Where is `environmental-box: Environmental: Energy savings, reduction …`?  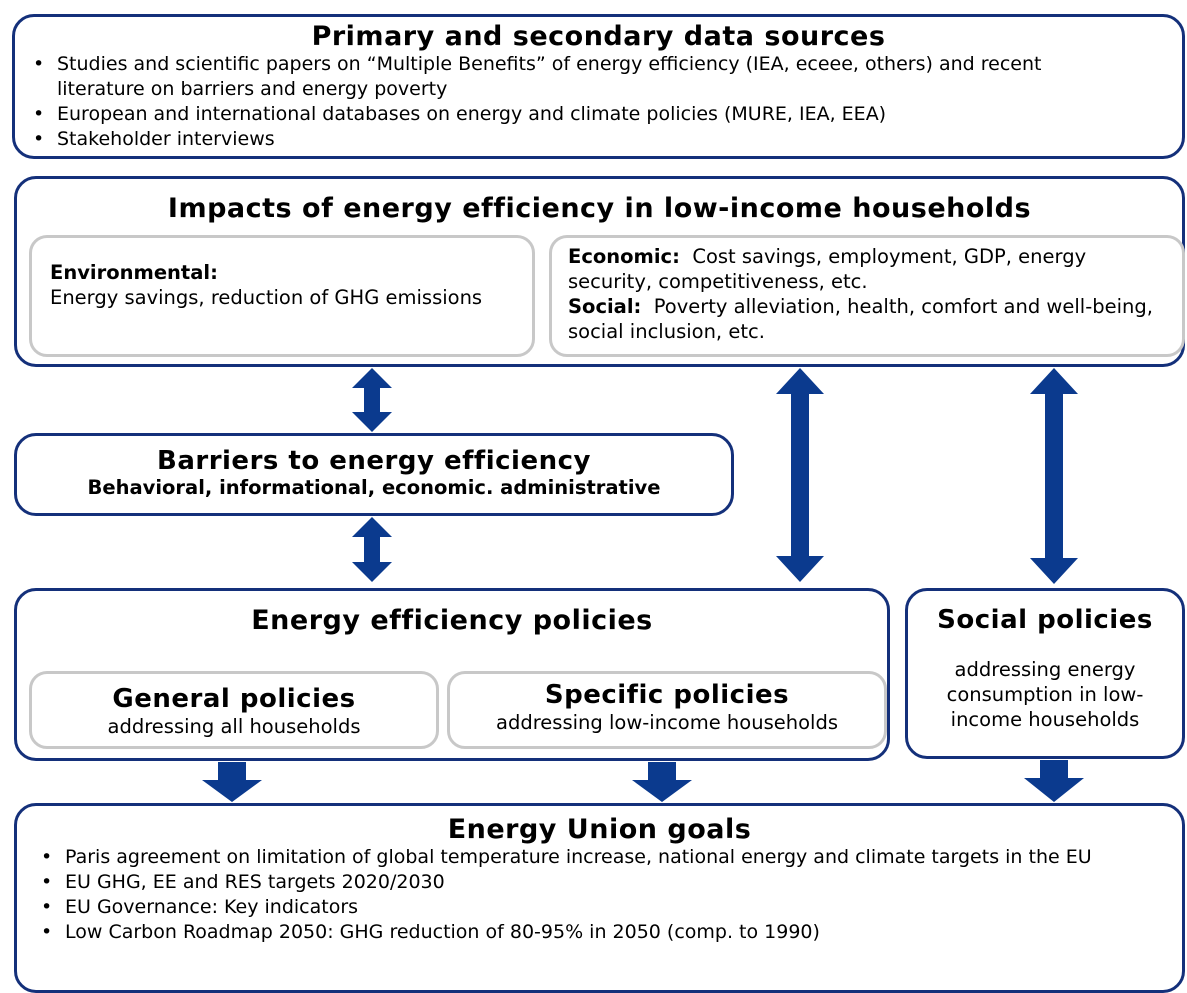
environmental-box: Environmental: Energy savings, reduction … is located at coordinates (282, 296).